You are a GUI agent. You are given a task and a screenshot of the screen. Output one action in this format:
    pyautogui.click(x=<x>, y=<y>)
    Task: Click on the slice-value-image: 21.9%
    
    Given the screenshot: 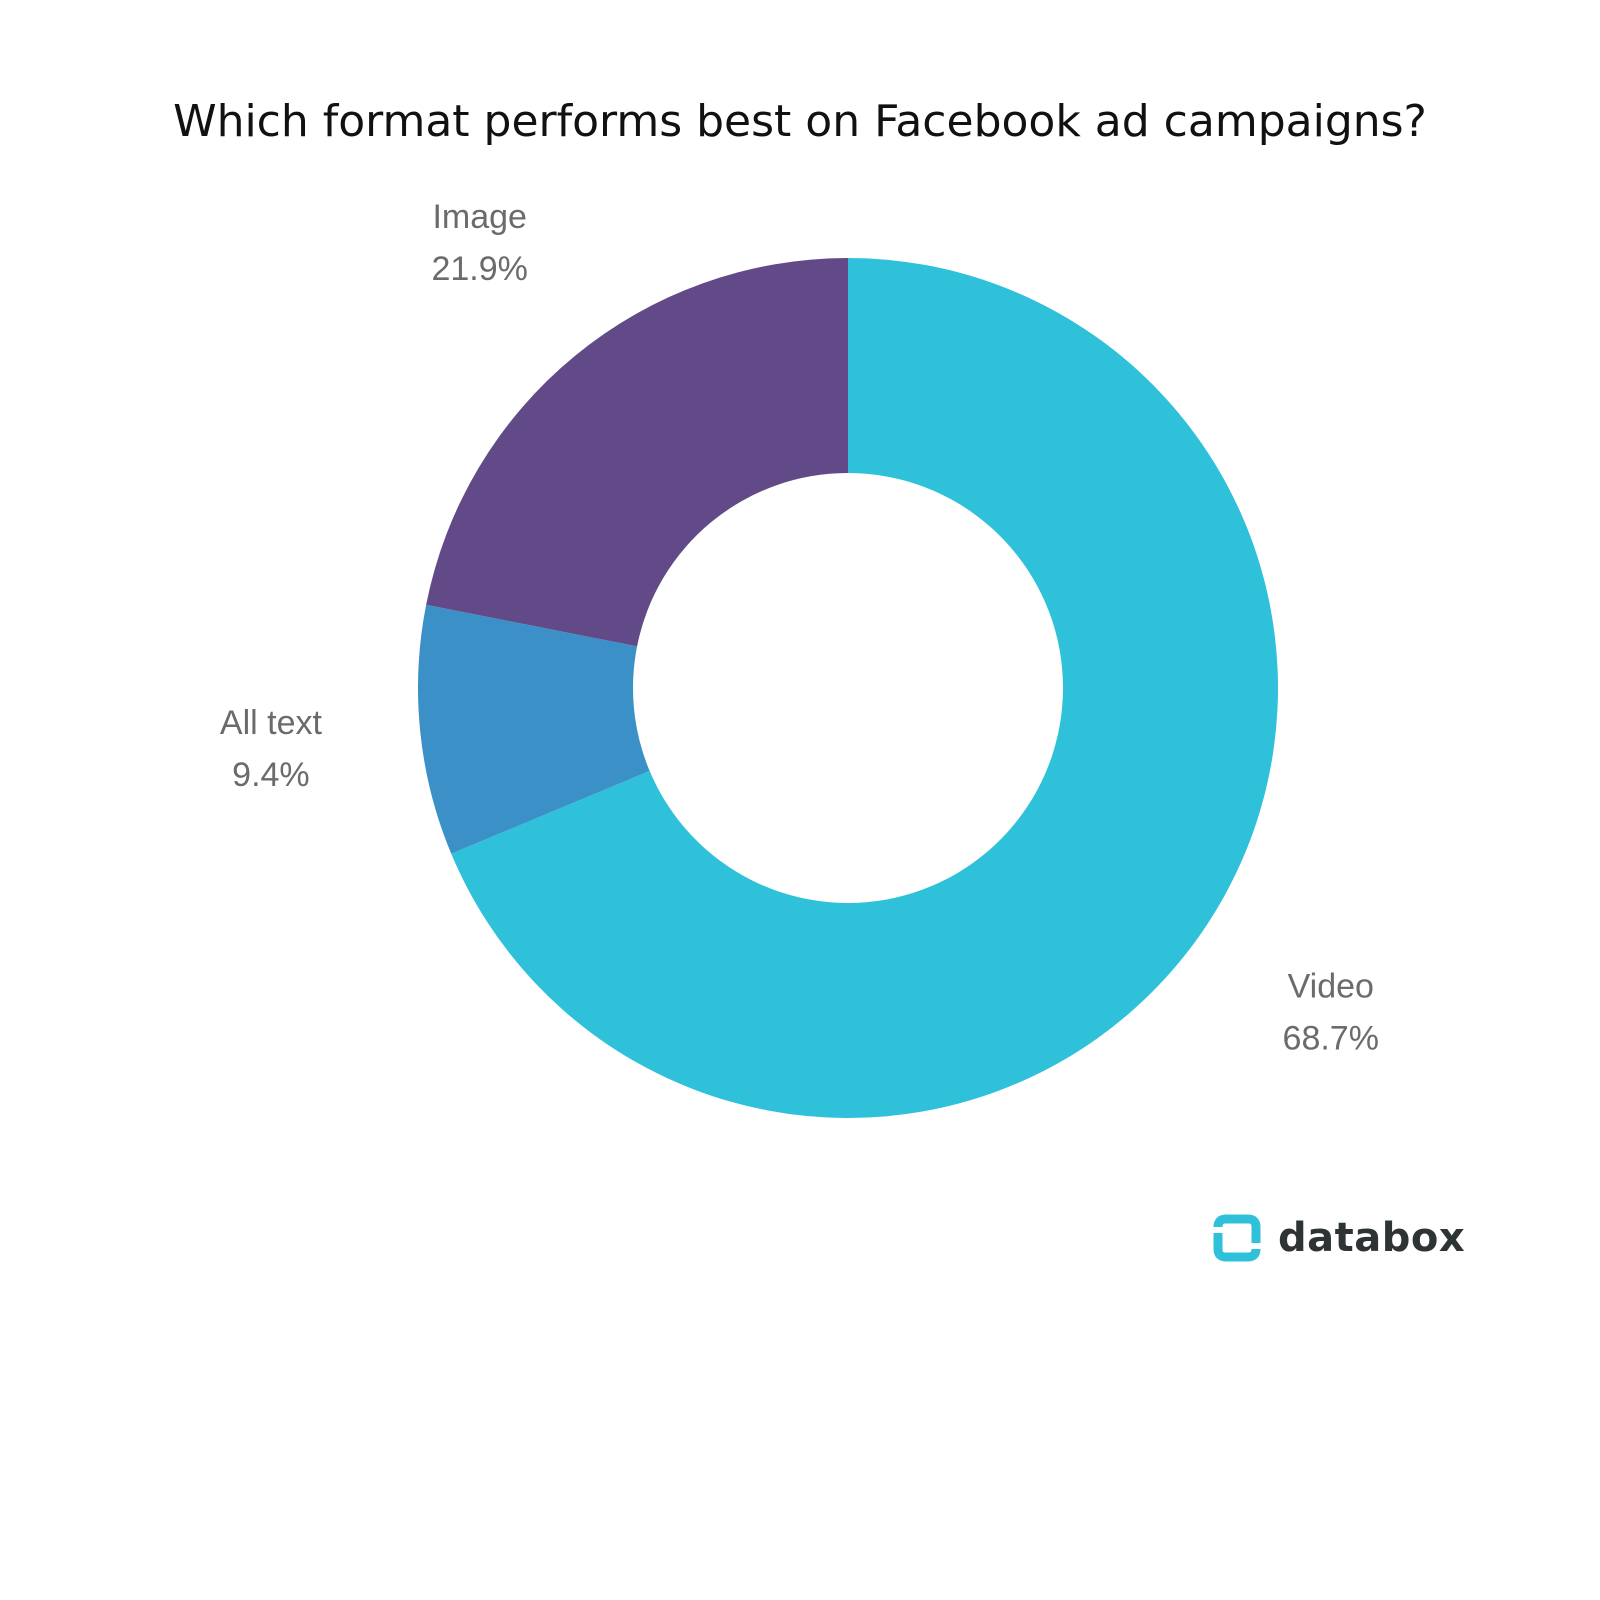 What is the action you would take?
    pyautogui.click(x=479, y=269)
    